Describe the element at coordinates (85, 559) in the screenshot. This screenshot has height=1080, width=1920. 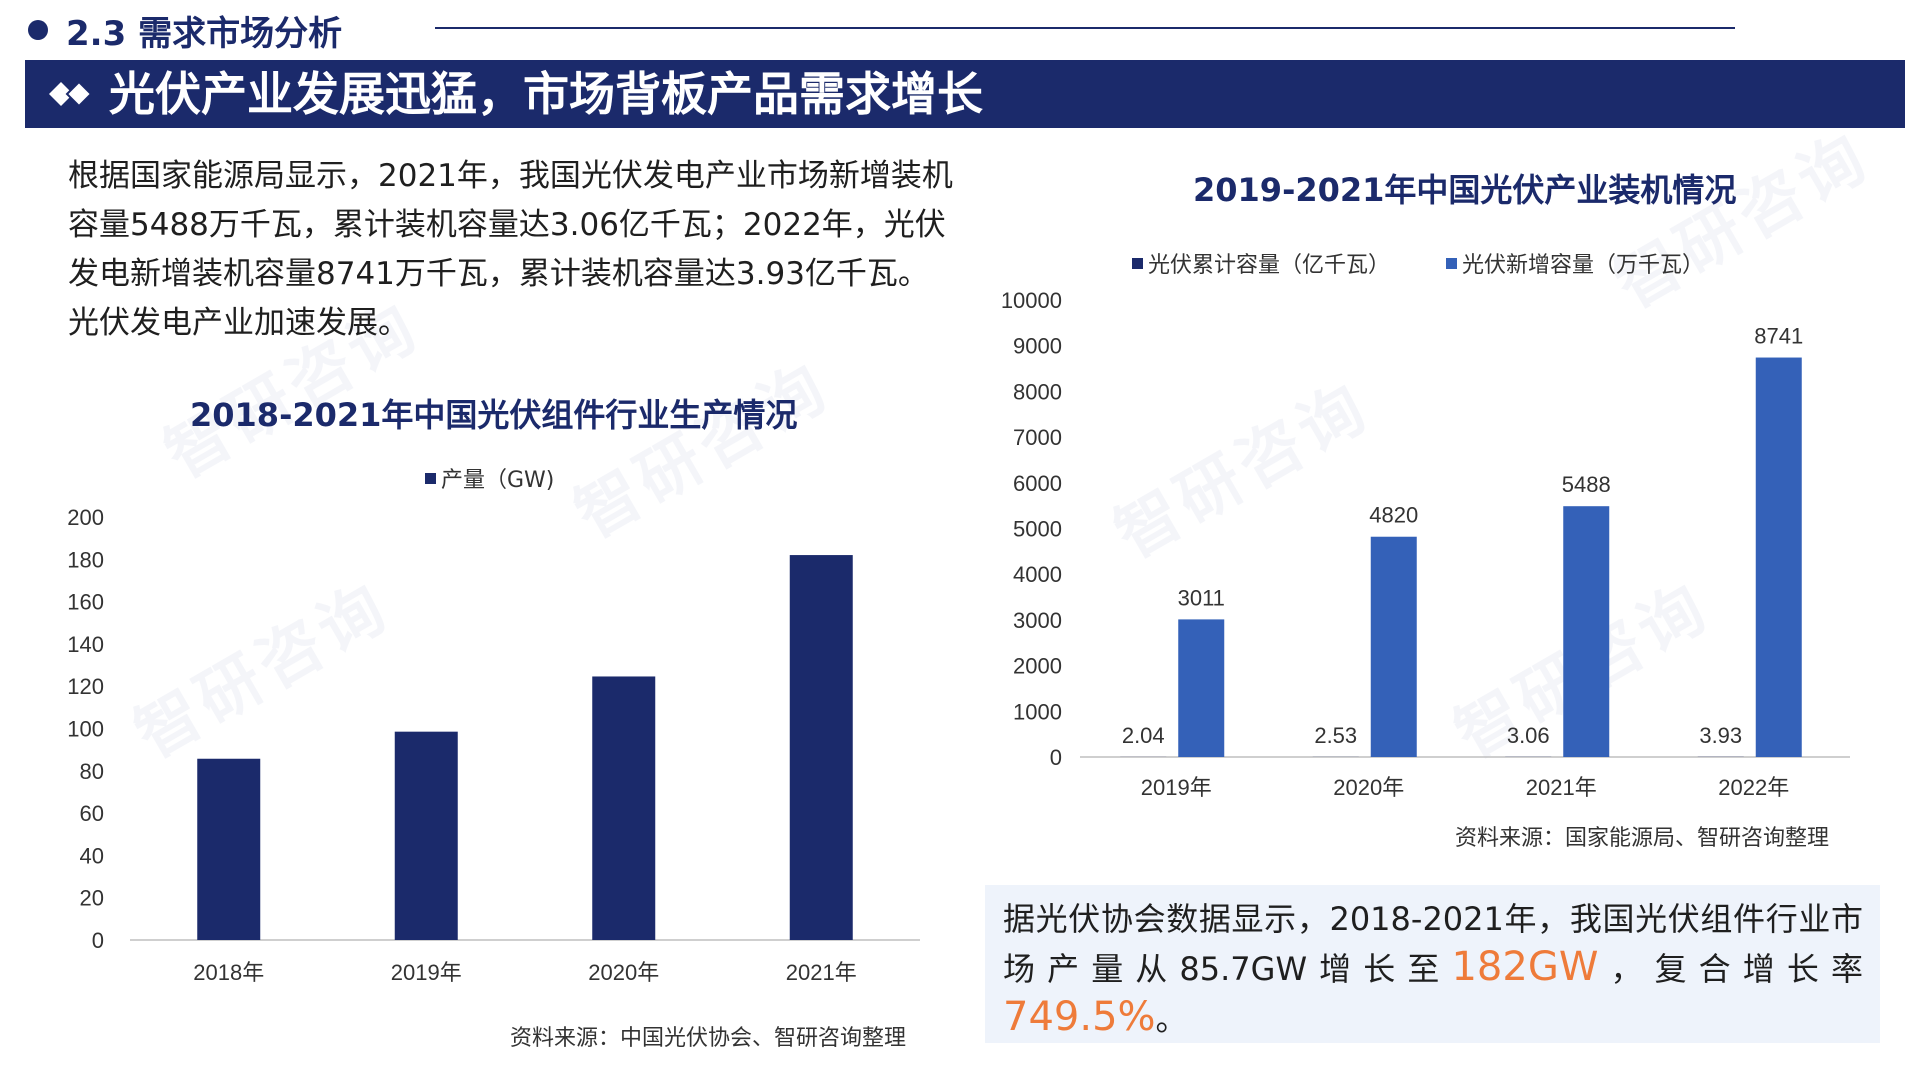
I see `y-tick-label: 180` at that location.